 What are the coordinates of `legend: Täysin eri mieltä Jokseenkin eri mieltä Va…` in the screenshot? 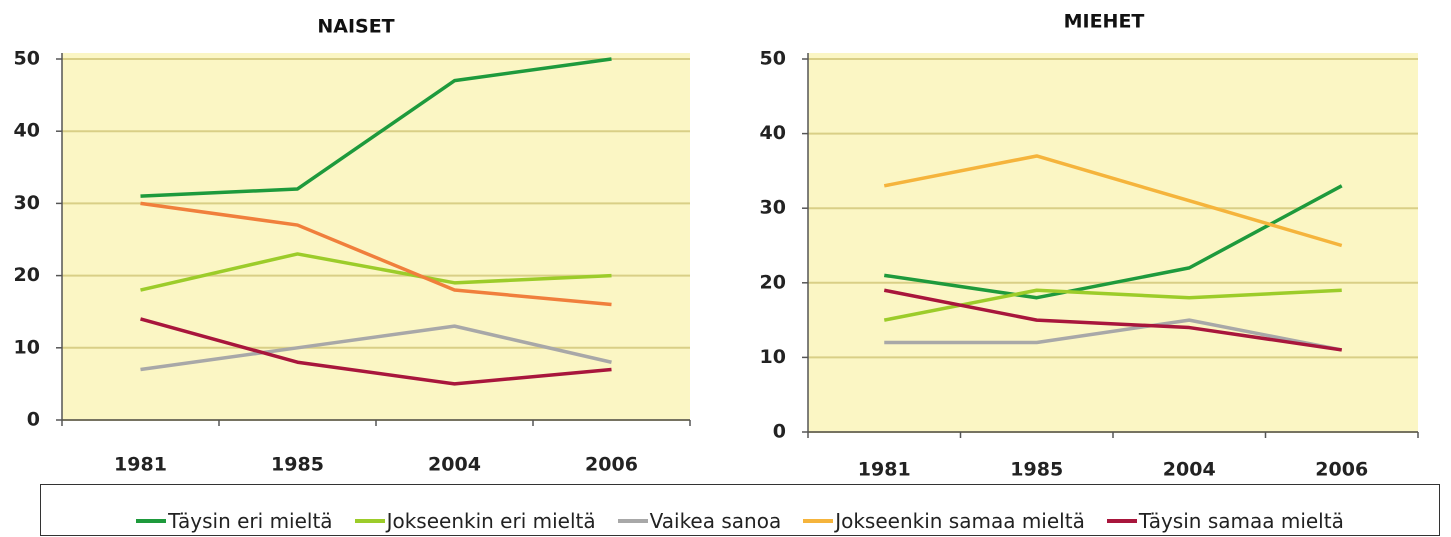 It's located at (740, 510).